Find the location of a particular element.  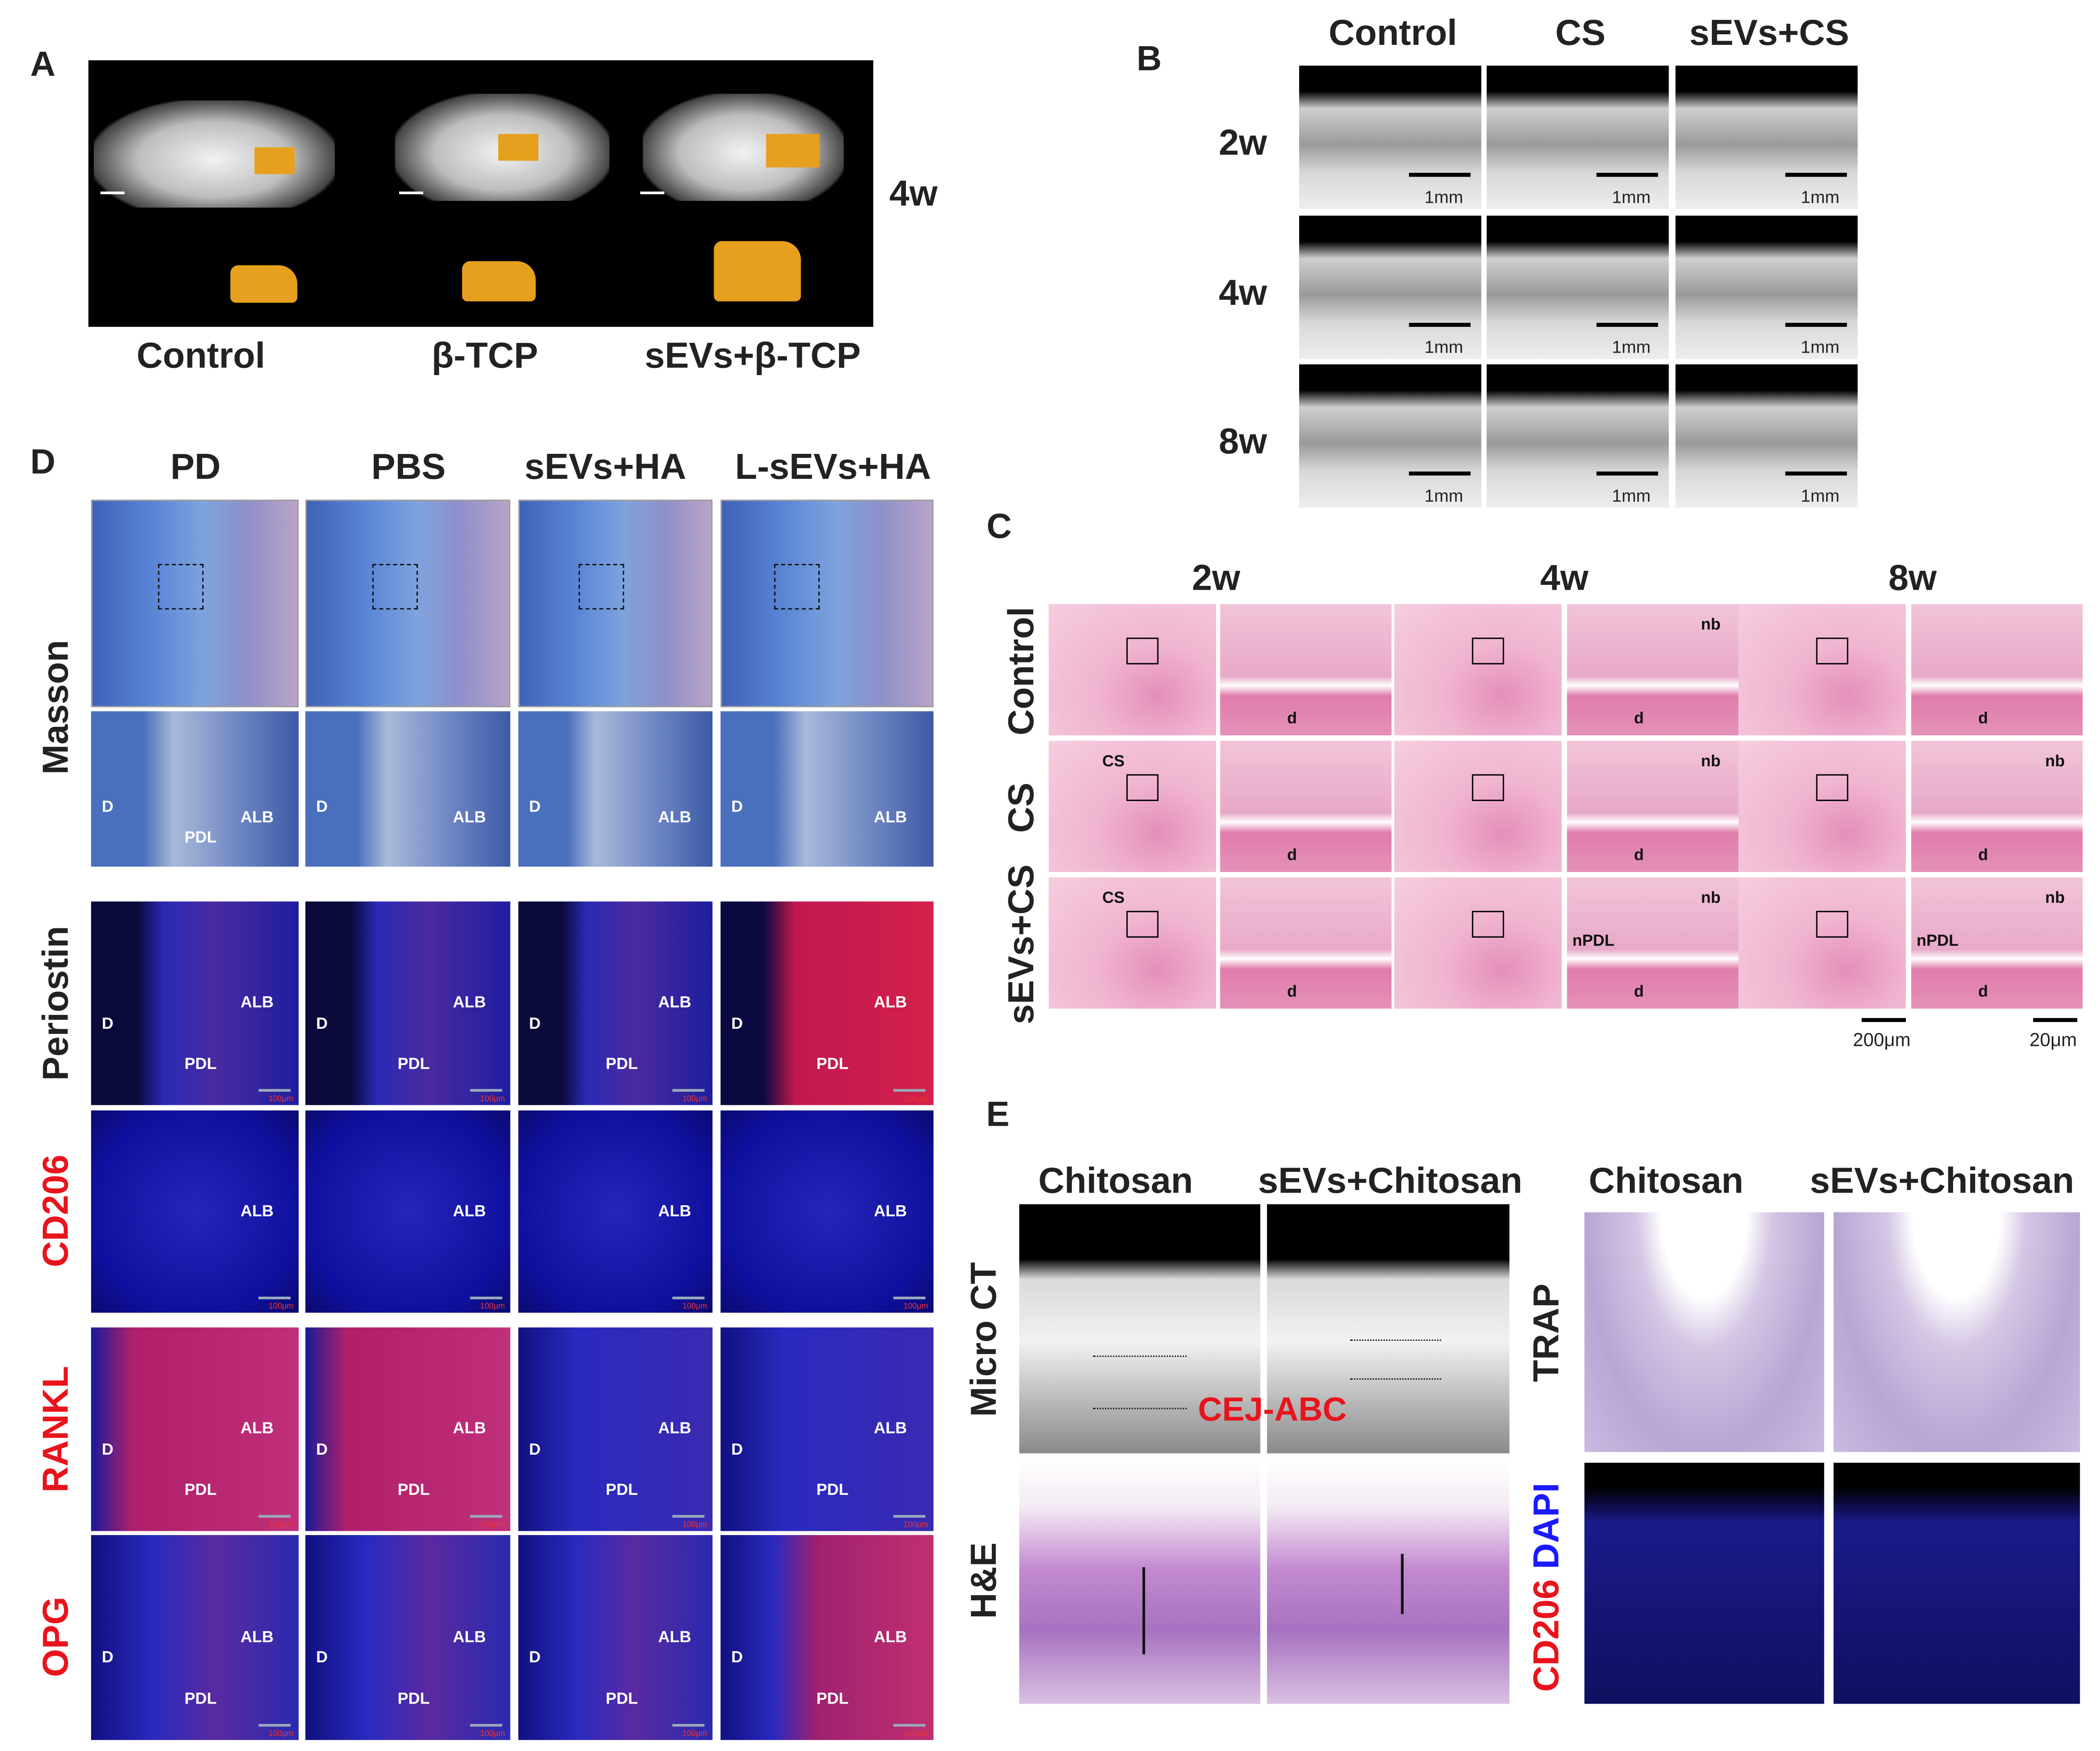

column-label: 8w is located at coordinates (1913, 578).